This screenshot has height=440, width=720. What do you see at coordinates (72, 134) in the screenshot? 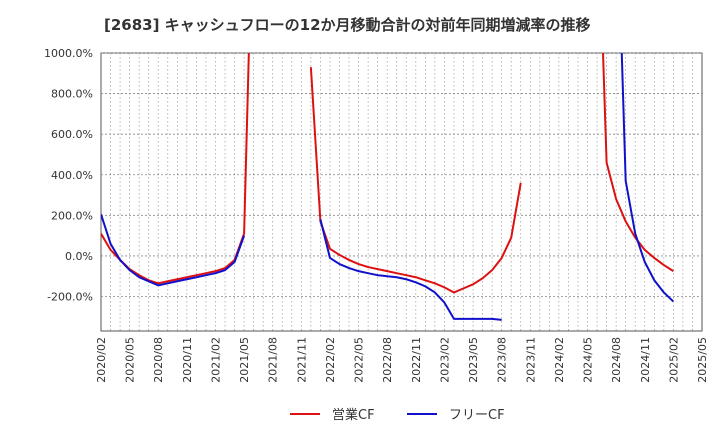
I see `y-tick-label: 600.0%` at bounding box center [72, 134].